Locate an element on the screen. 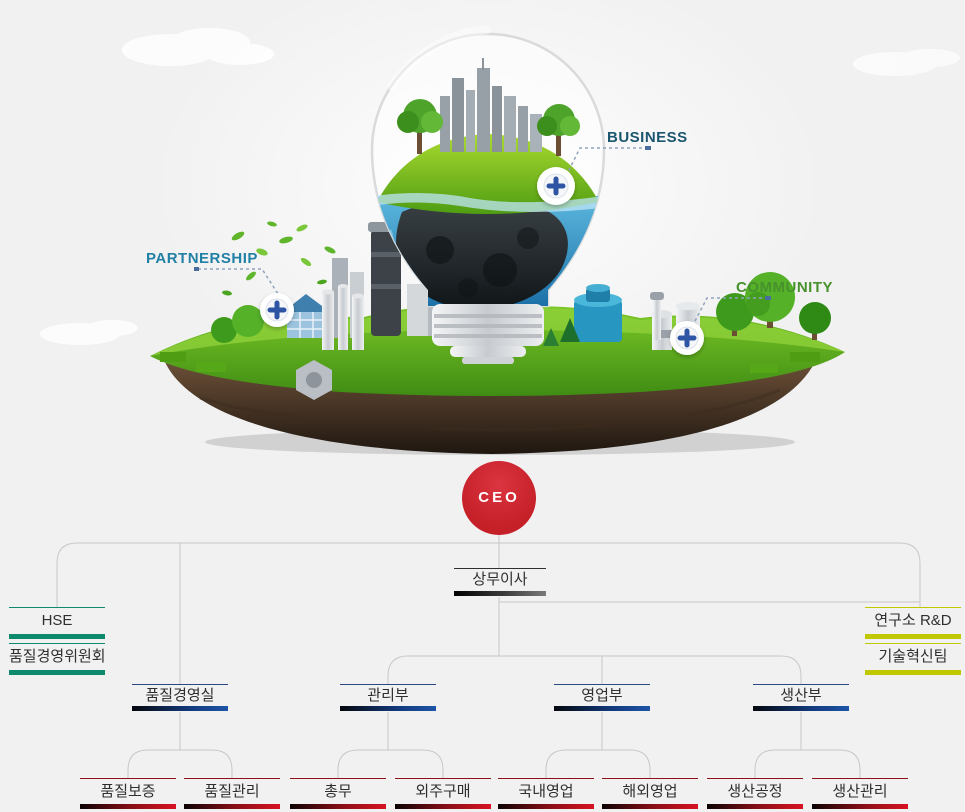 The width and height of the screenshot is (965, 812). org-node-dept-admin: 관리부 is located at coordinates (388, 697).